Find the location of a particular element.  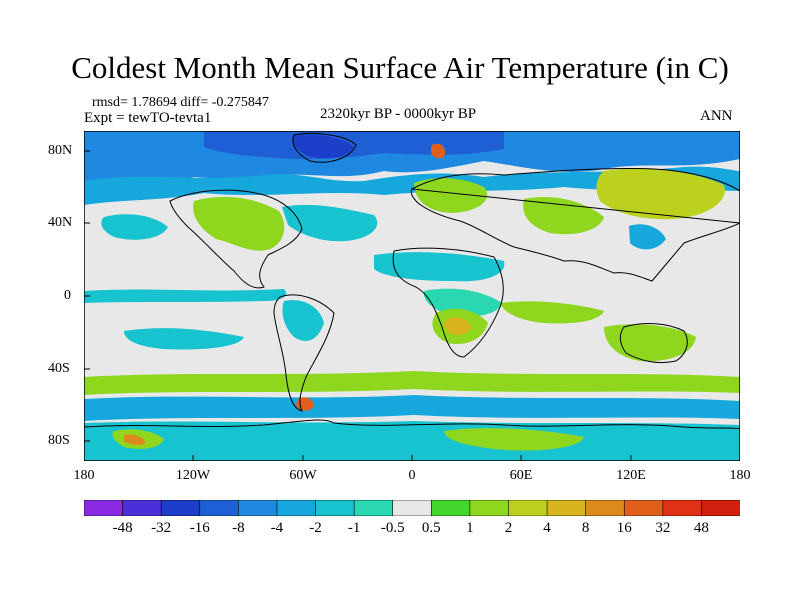

season-label: ANN is located at coordinates (716, 116).